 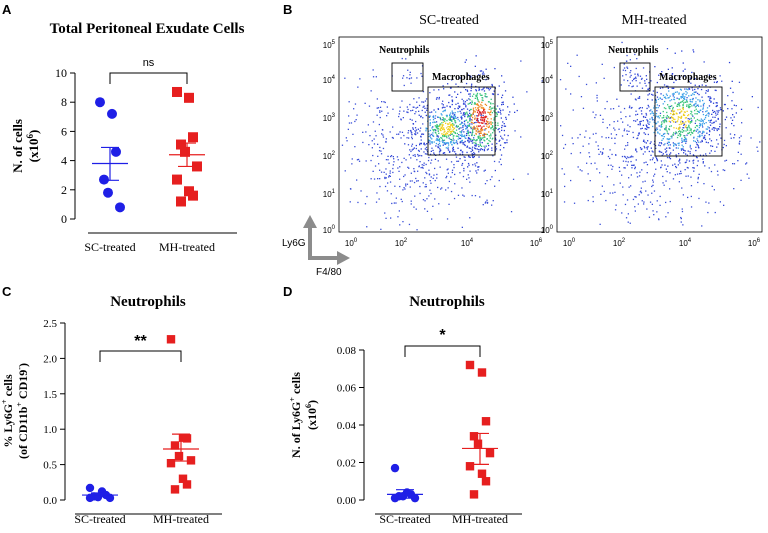 What do you see at coordinates (653, 20) in the screenshot?
I see `flow-plot-title-mh: MH-treated` at bounding box center [653, 20].